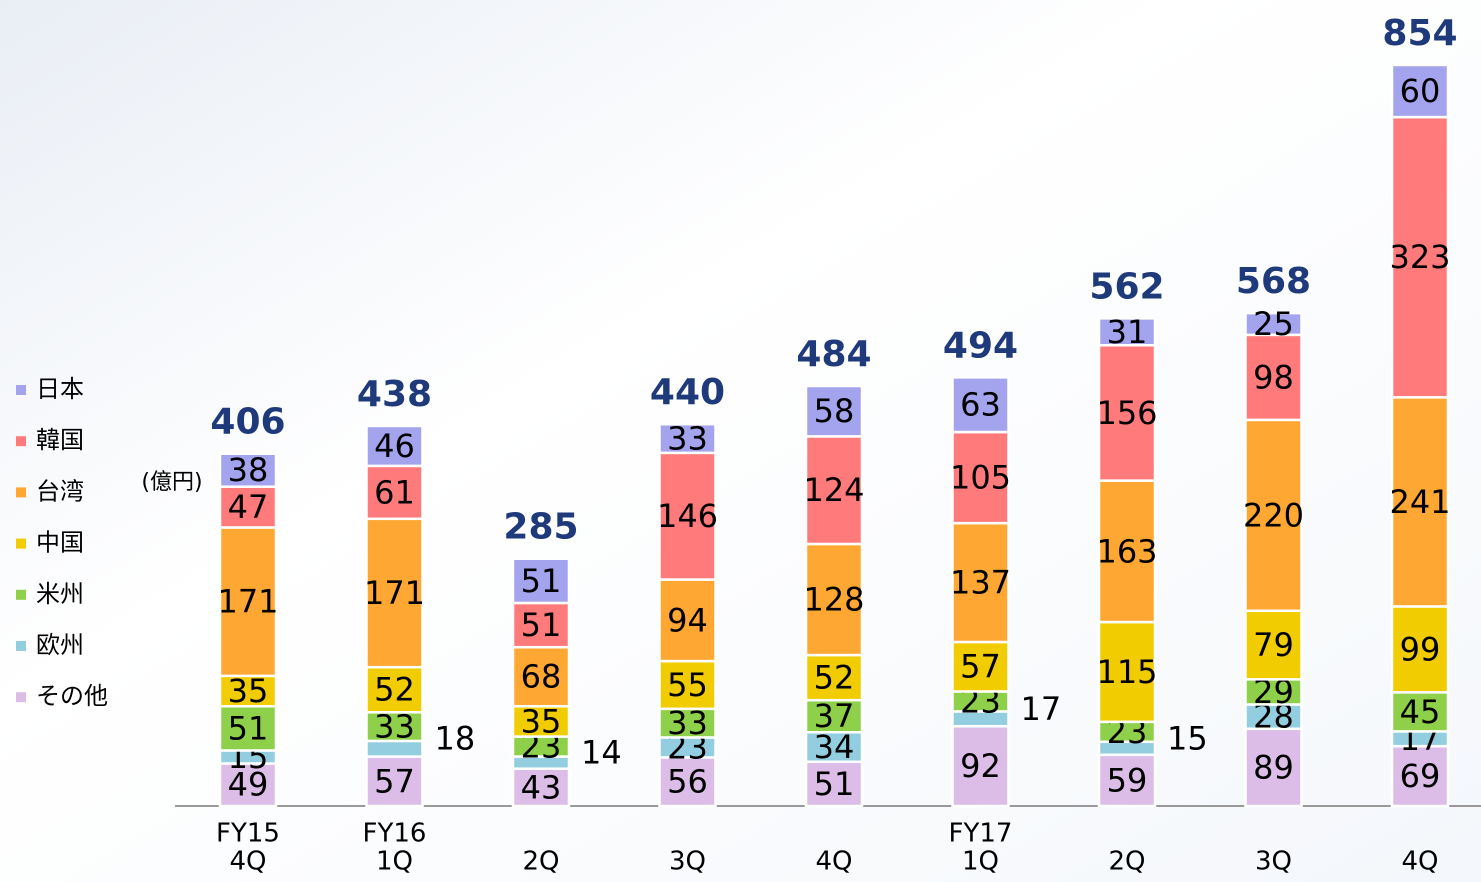 This screenshot has width=1481, height=882. I want to click on data-label: 115, so click(1126, 672).